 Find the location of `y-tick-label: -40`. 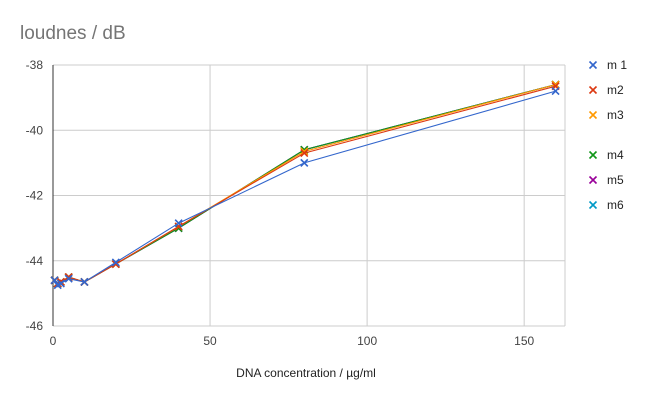

y-tick-label: -40 is located at coordinates (35, 130).